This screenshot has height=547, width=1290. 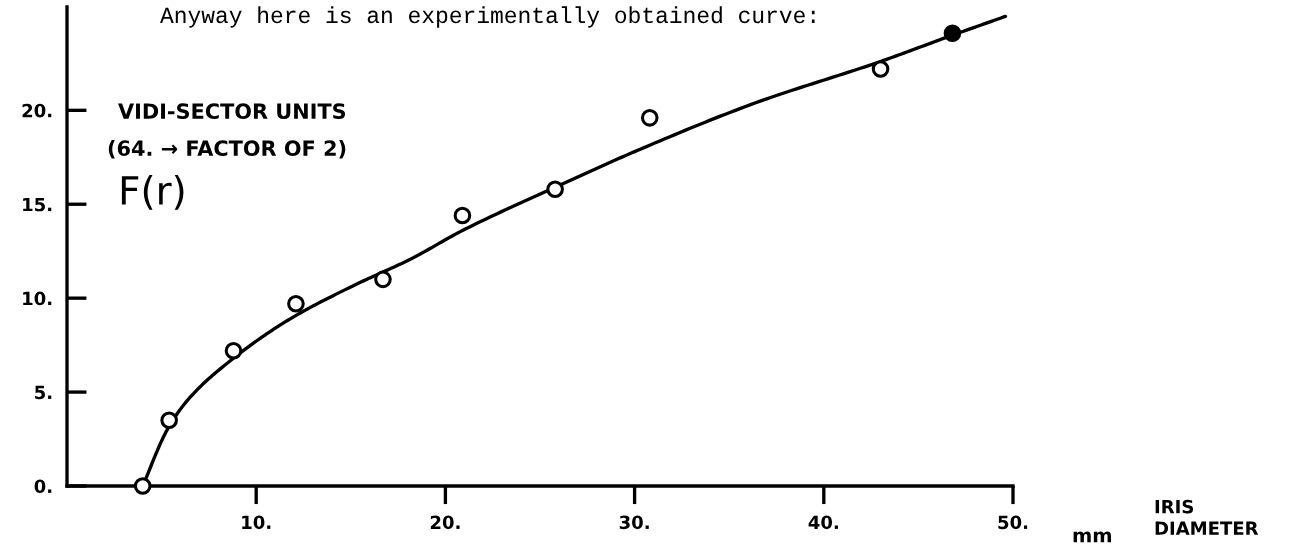 I want to click on x-tick-label: 10., so click(x=256, y=522).